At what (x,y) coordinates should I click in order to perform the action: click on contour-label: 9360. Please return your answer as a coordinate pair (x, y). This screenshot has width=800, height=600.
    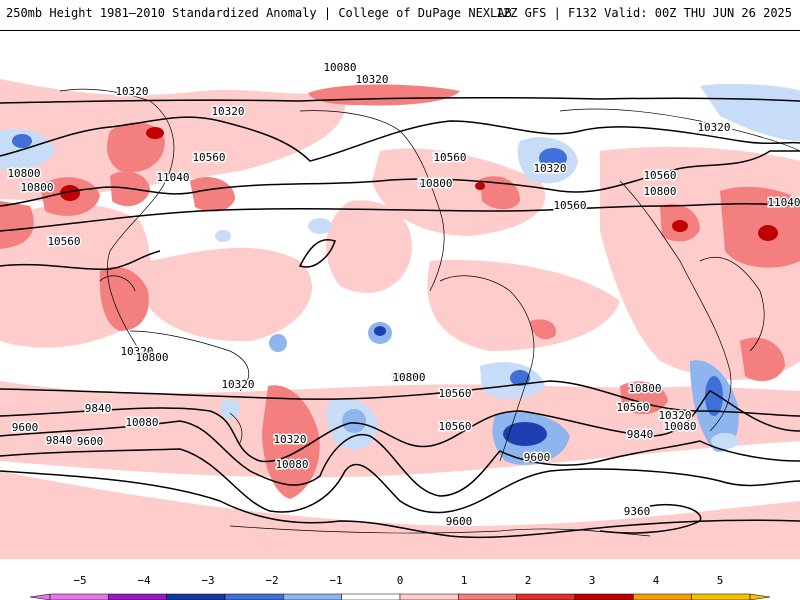
    Looking at the image, I should click on (637, 511).